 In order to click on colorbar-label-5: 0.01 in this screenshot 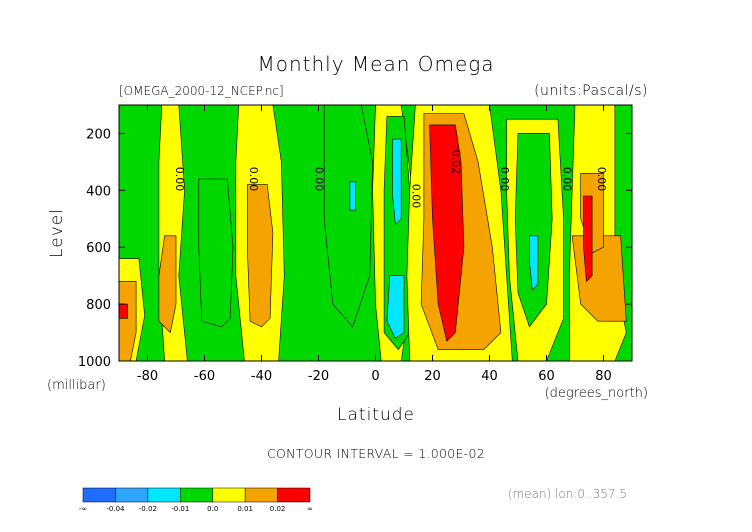, I will do `click(245, 509)`.